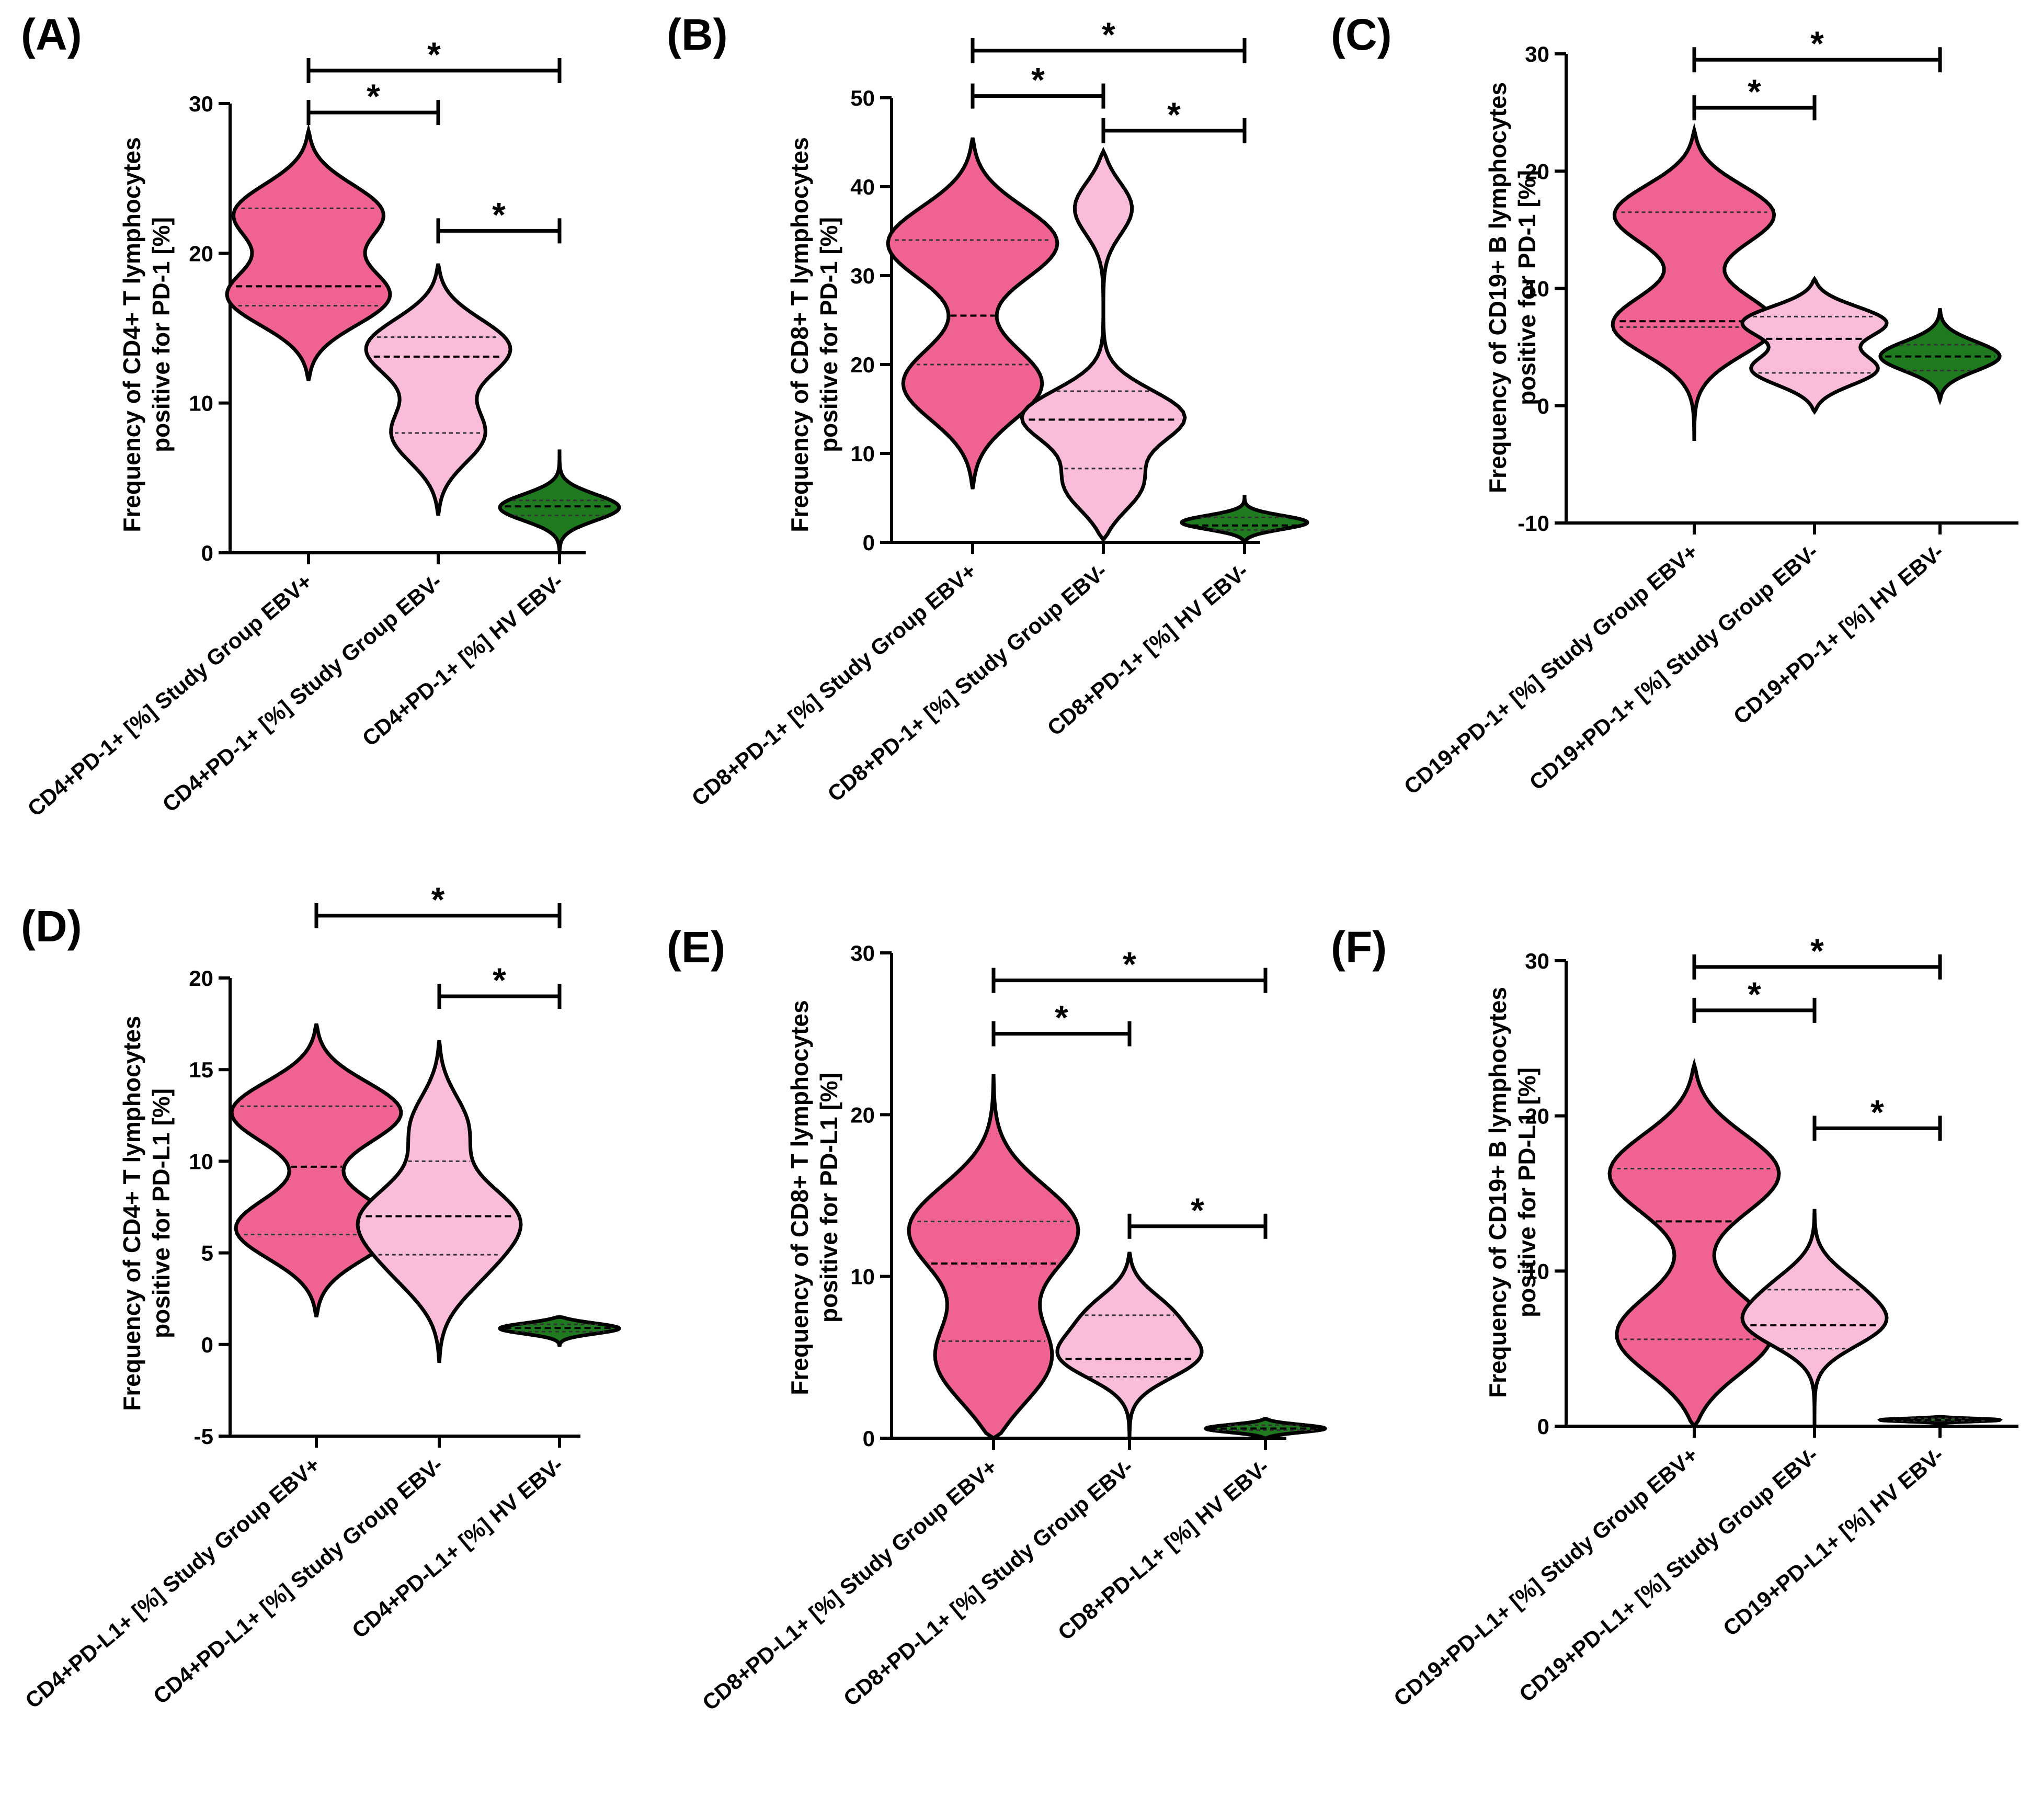 The image size is (2031, 1820). What do you see at coordinates (1533, 523) in the screenshot?
I see `y-tick-label: -10` at bounding box center [1533, 523].